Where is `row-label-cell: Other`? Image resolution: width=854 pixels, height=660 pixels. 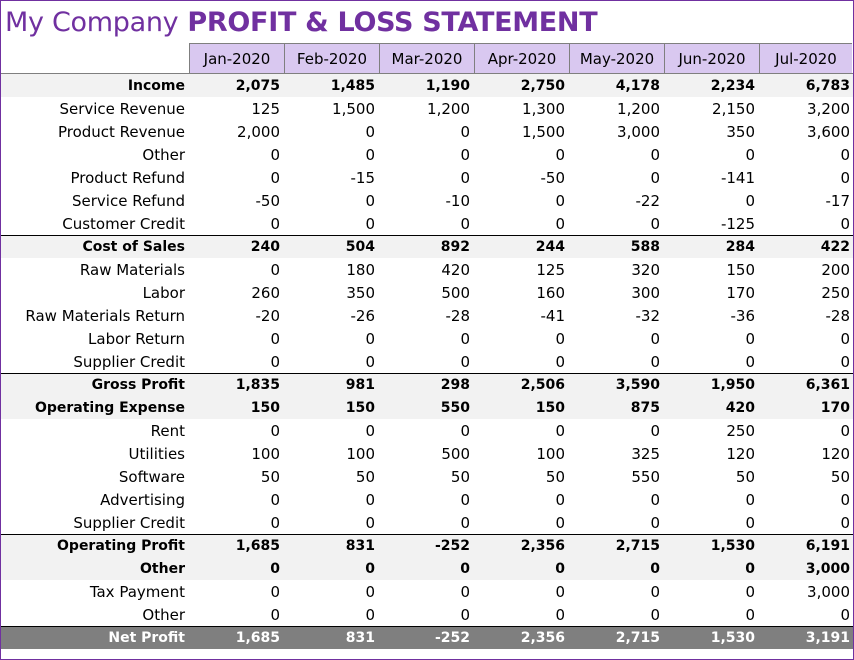
row-label-cell: Other is located at coordinates (162, 568).